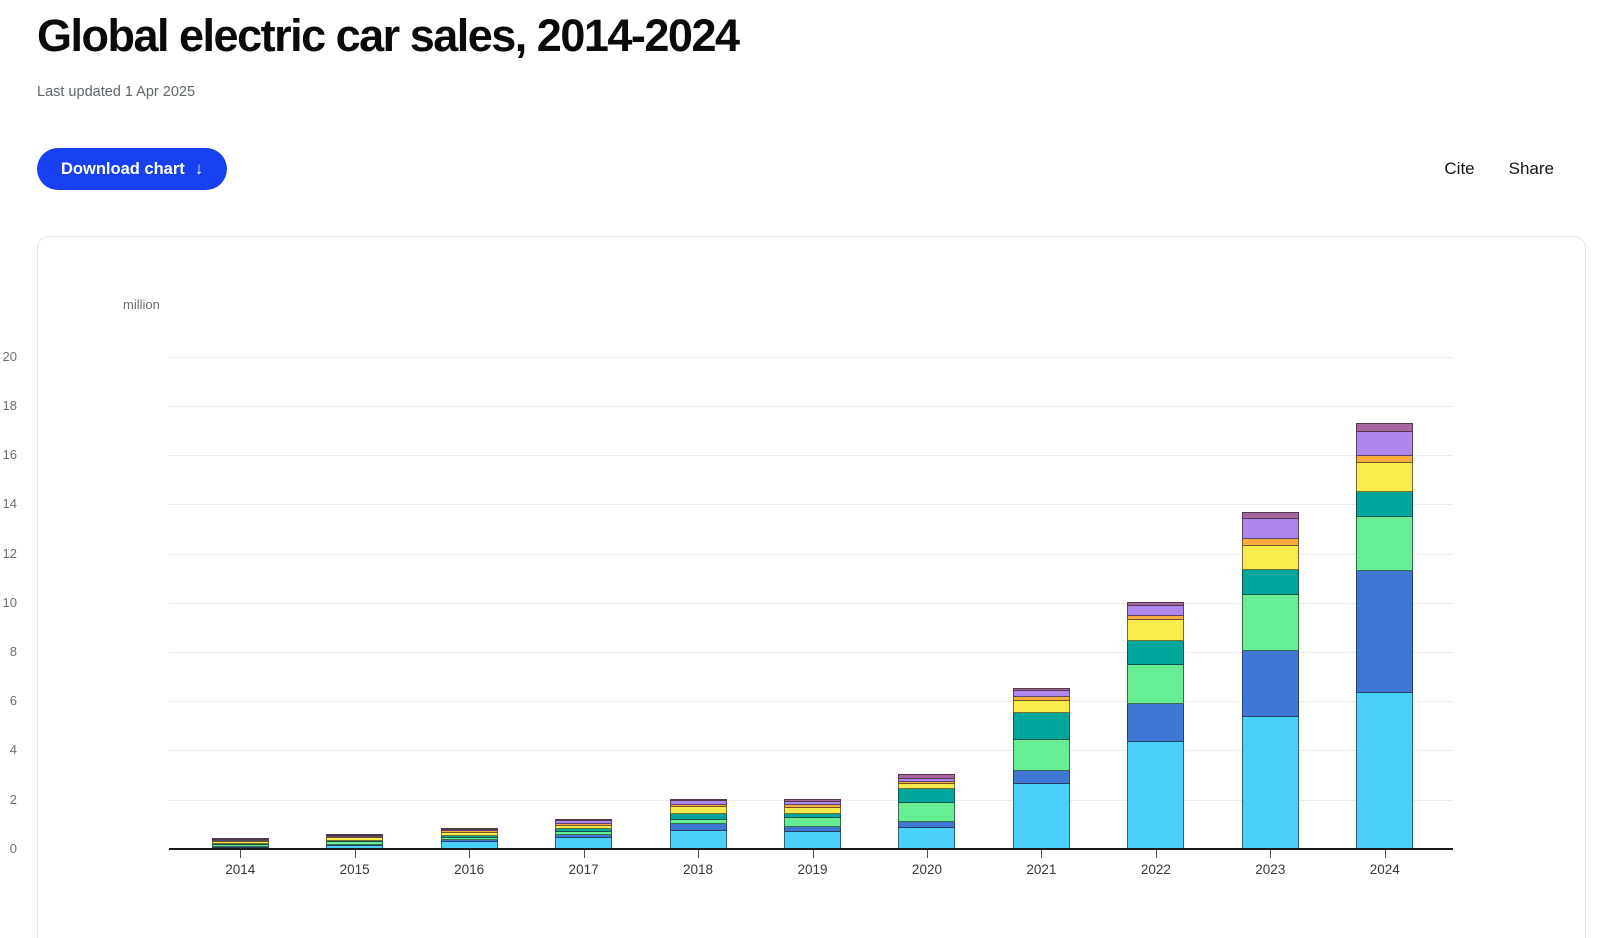 The width and height of the screenshot is (1600, 938). What do you see at coordinates (1041, 707) in the screenshot?
I see `segment-2021-yellow-segment` at bounding box center [1041, 707].